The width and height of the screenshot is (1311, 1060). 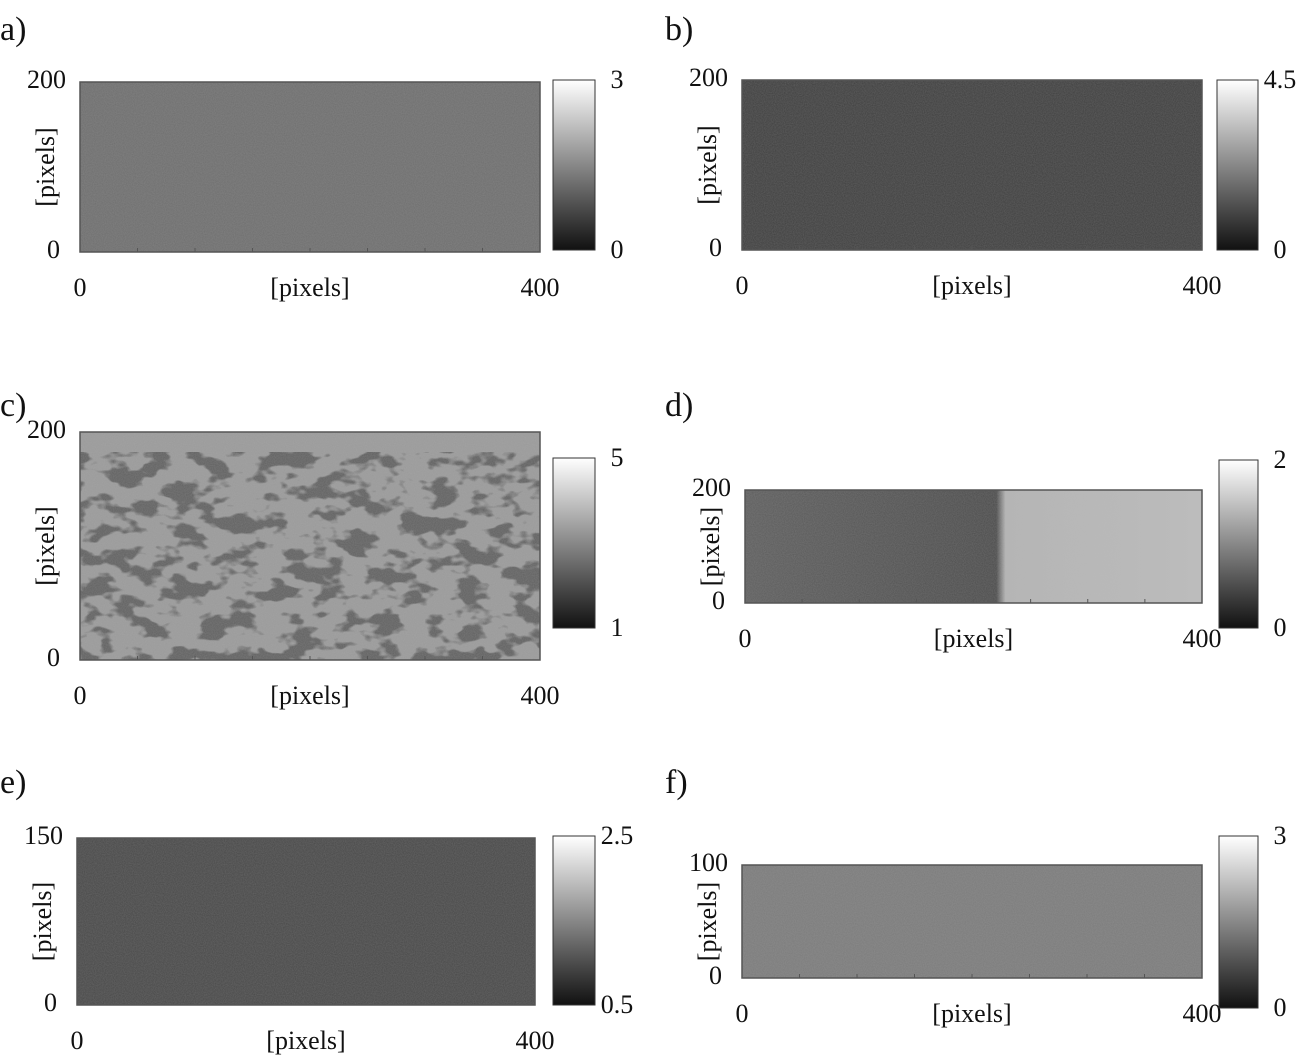 I want to click on panel: b) 0 200 [pixels] 0 400 [pixels] 4.5 0, so click(x=980, y=155).